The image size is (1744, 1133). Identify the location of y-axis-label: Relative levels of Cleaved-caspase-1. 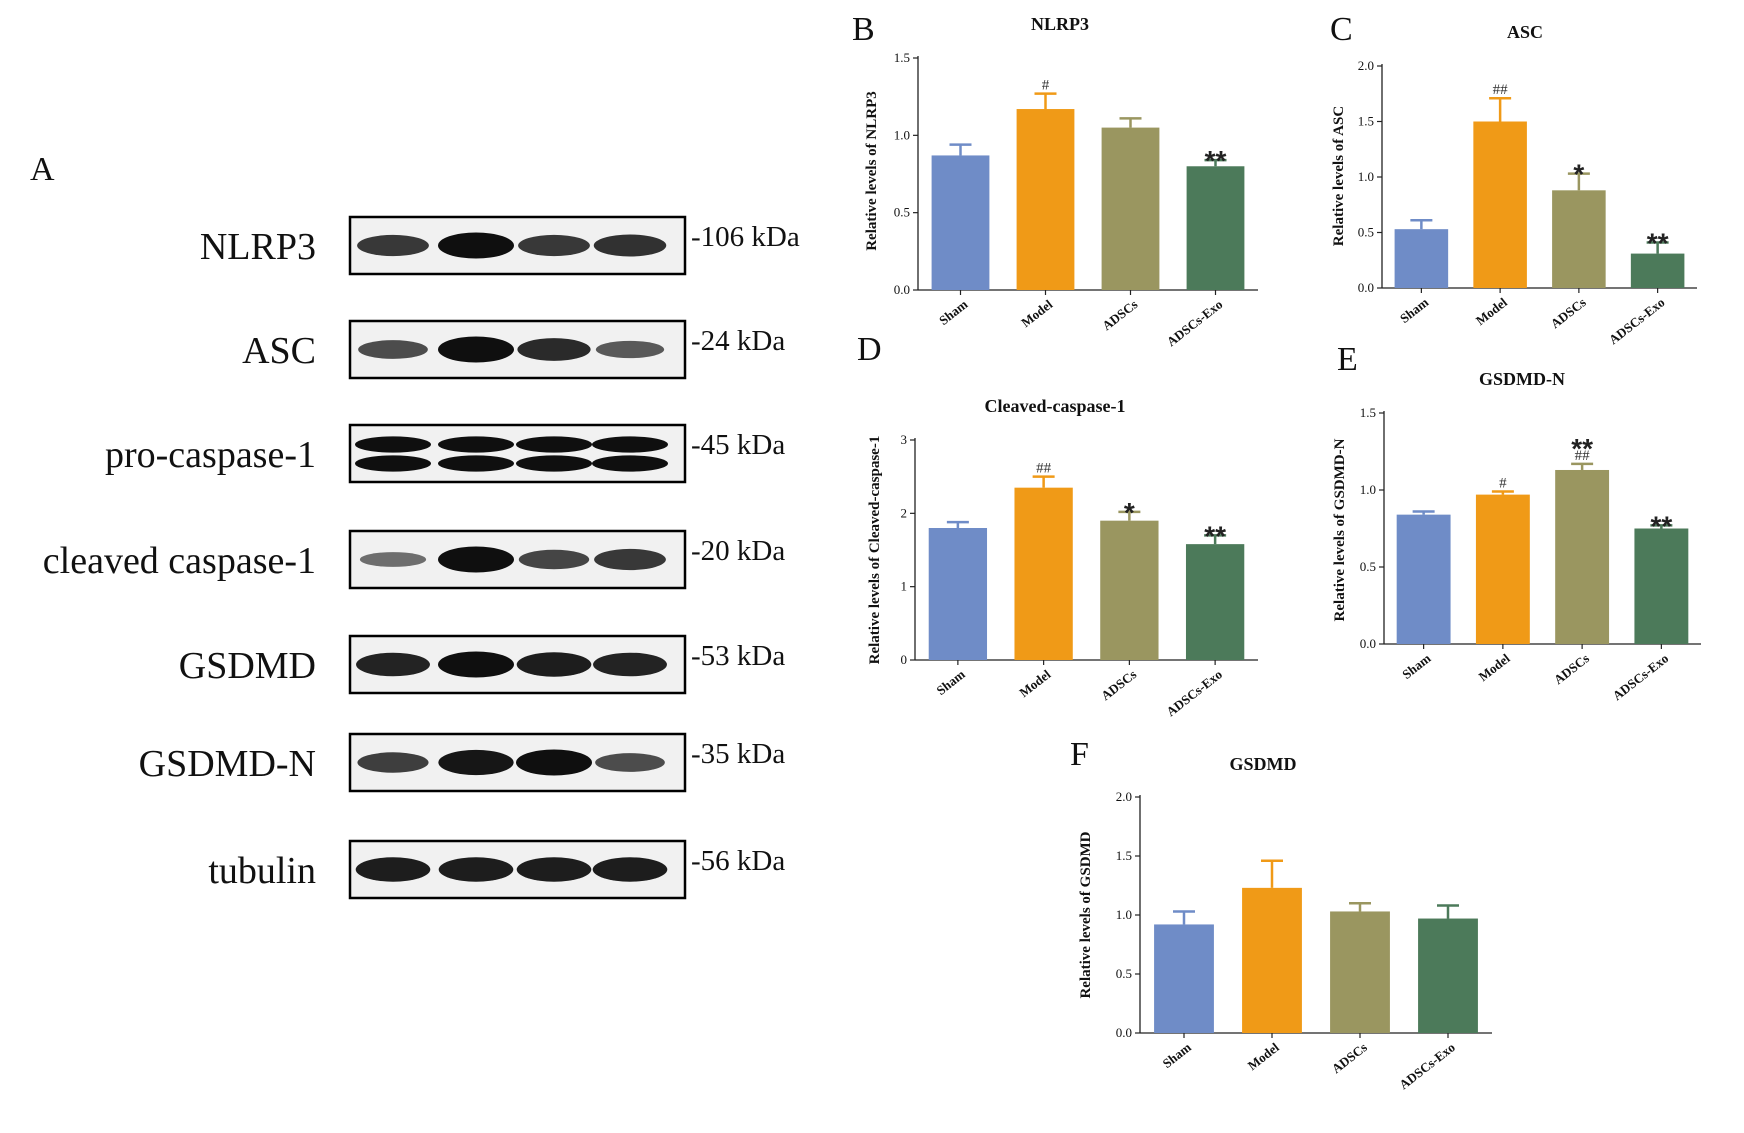
(875, 550).